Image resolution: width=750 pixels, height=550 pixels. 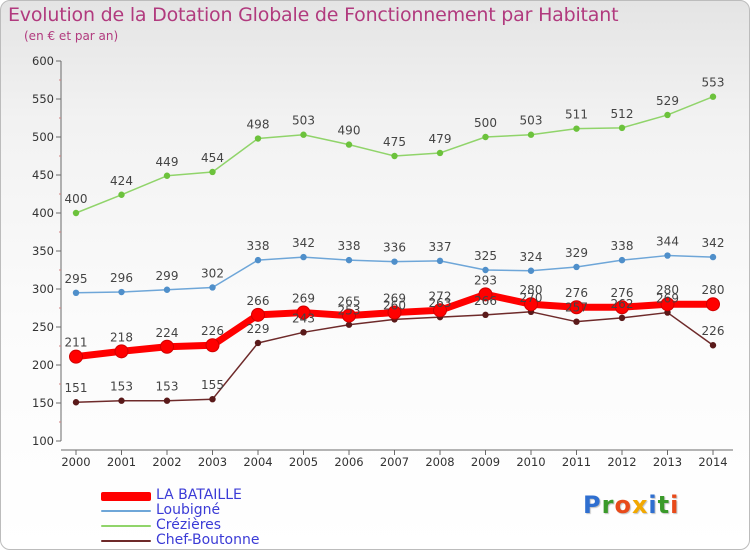 I want to click on legend-item-loubigne: Loubigné, so click(x=211, y=510).